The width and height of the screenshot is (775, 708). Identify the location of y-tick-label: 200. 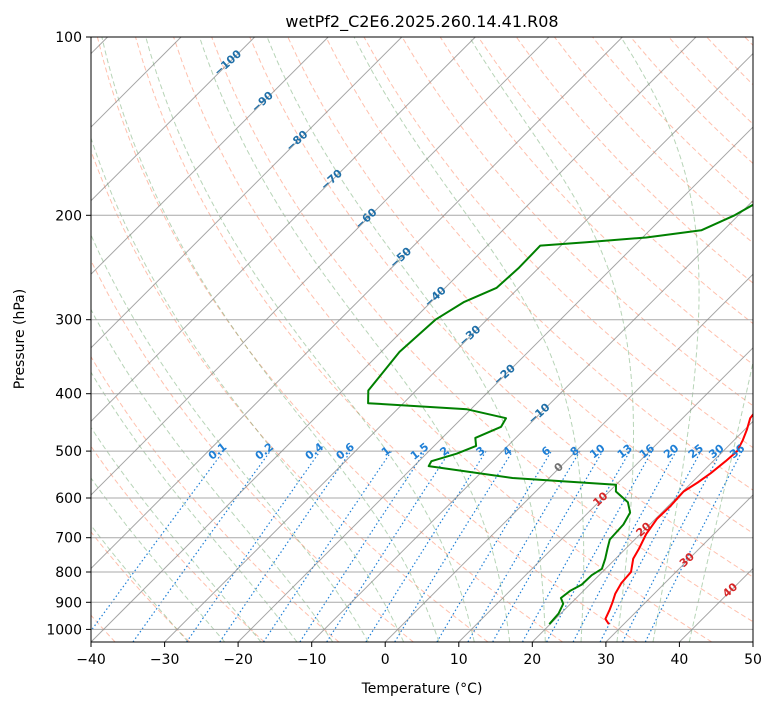
(68, 216).